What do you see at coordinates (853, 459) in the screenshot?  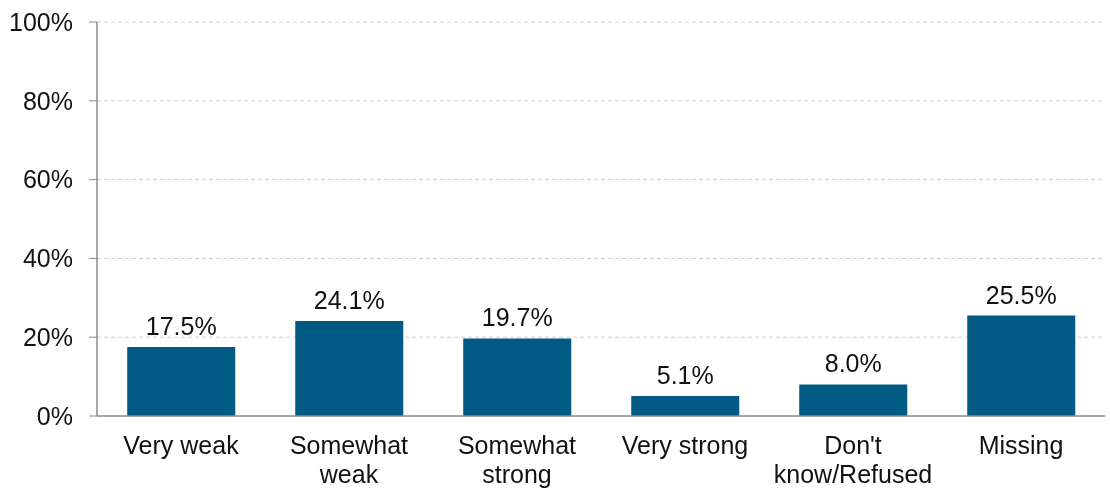 I see `x-tick-label: Don't know/Refused` at bounding box center [853, 459].